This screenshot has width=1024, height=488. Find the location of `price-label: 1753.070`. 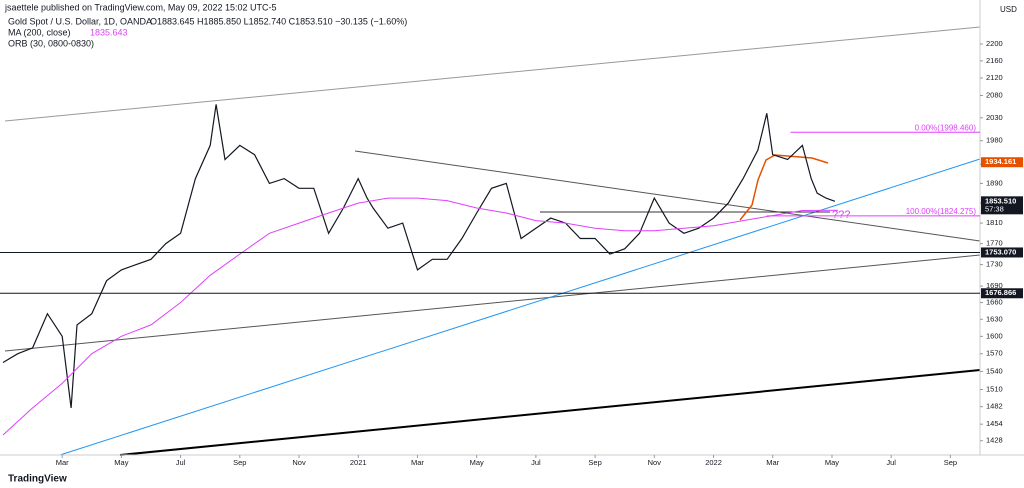

price-label: 1753.070 is located at coordinates (1000, 251).